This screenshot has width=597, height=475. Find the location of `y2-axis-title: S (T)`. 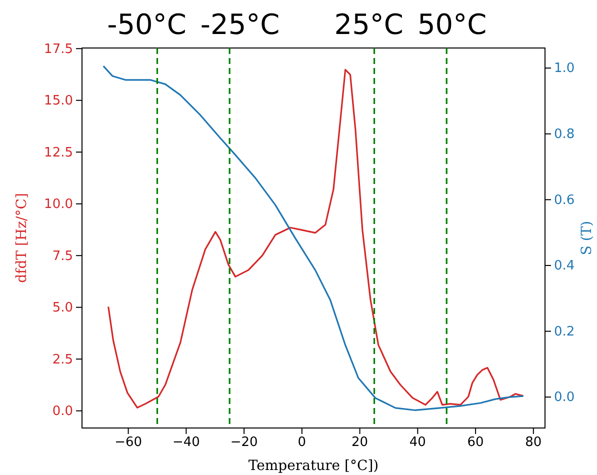

y2-axis-title: S (T) is located at coordinates (587, 238).